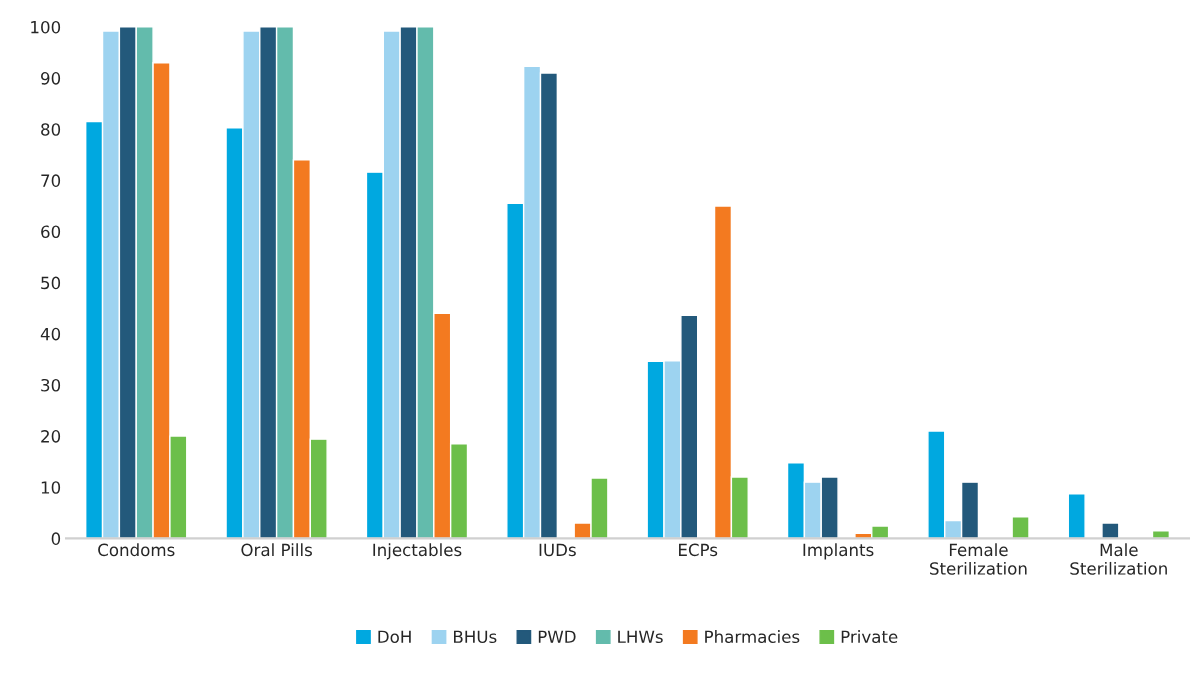  I want to click on x-tick-label: ECPs, so click(698, 550).